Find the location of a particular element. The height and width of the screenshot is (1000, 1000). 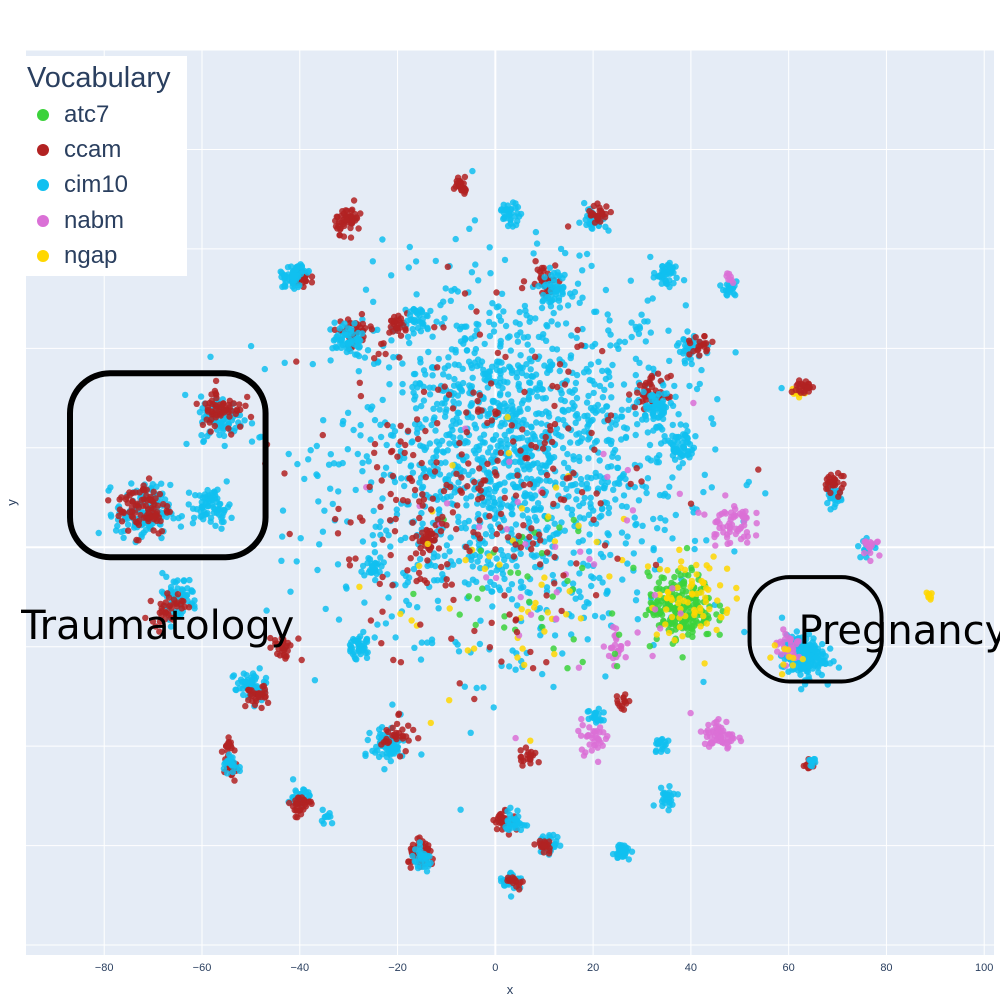

legend-item-ngap: ngap is located at coordinates (77, 256).